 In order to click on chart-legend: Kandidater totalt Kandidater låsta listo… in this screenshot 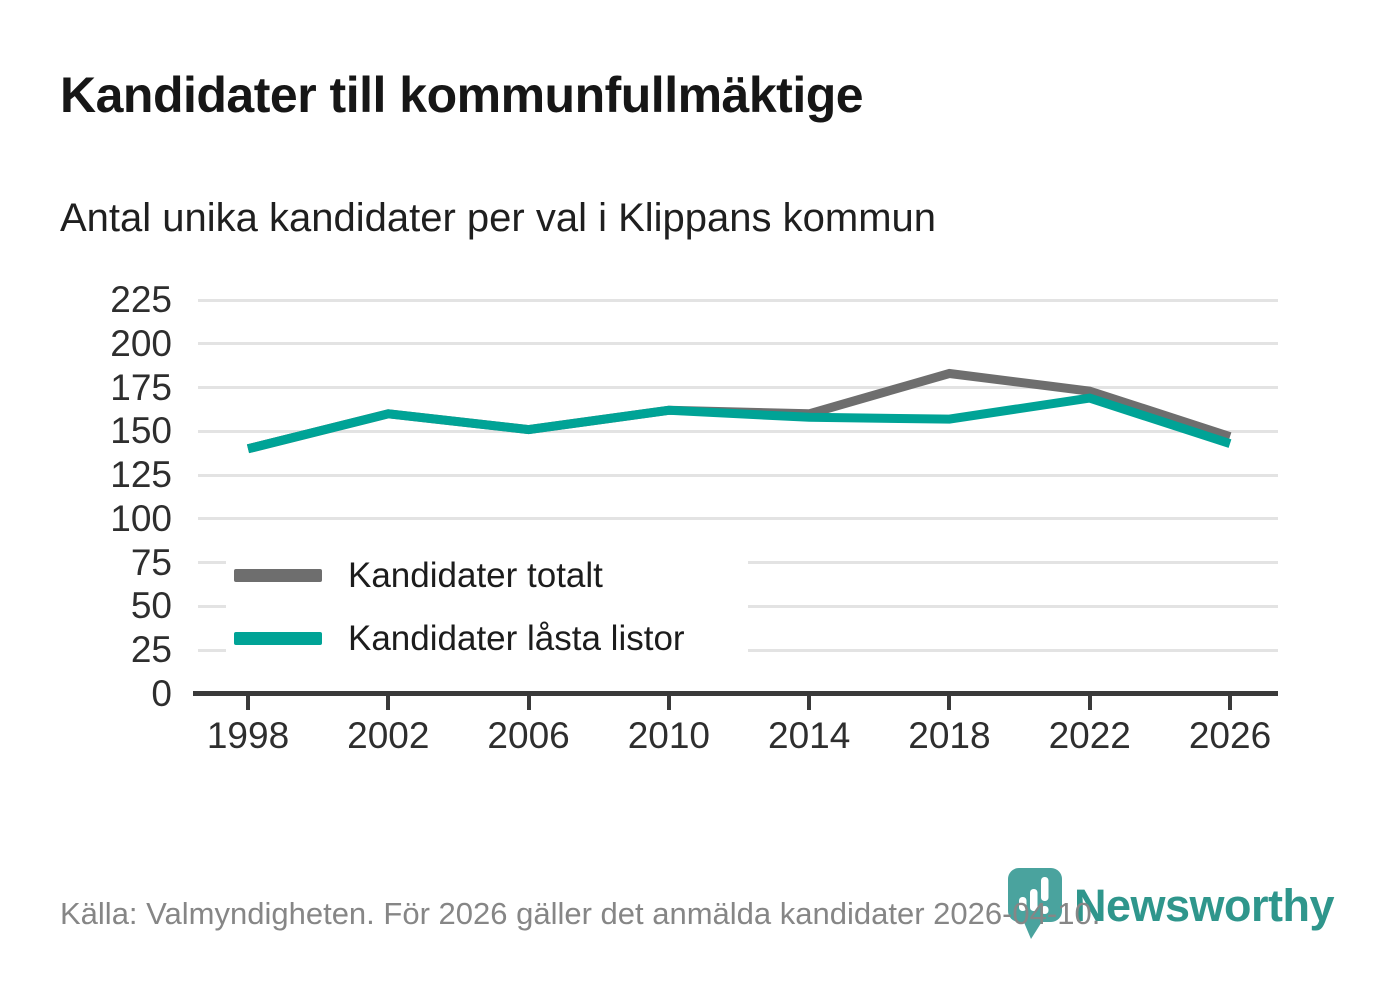, I will do `click(487, 607)`.